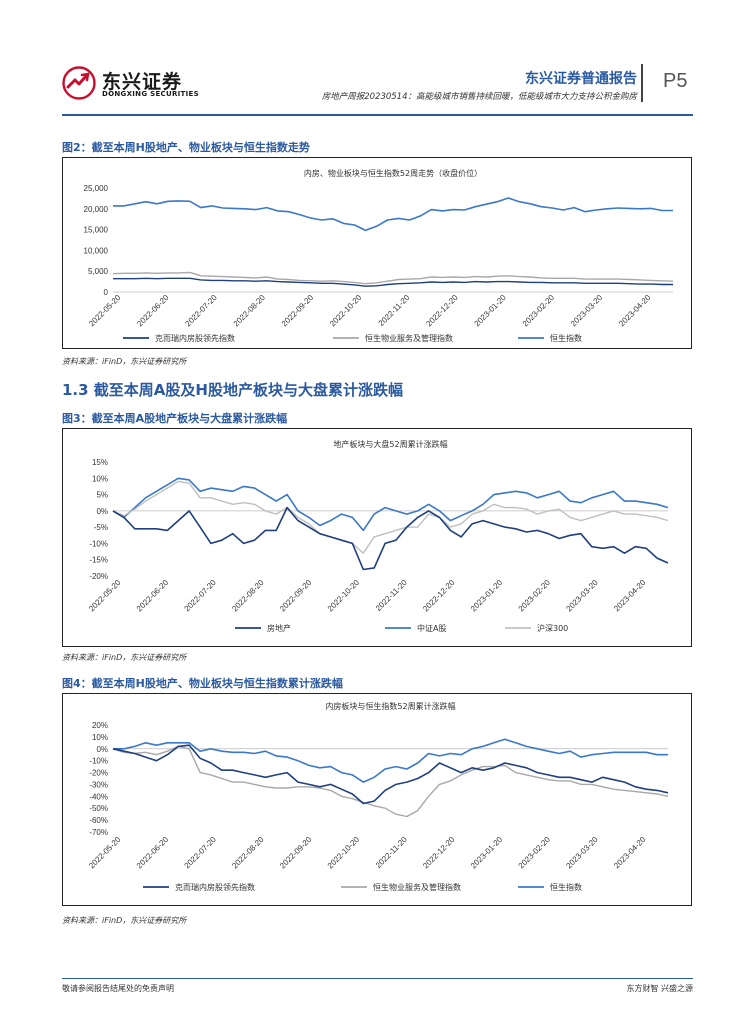 The width and height of the screenshot is (755, 1024). What do you see at coordinates (377, 115) in the screenshot?
I see `header-rule` at bounding box center [377, 115].